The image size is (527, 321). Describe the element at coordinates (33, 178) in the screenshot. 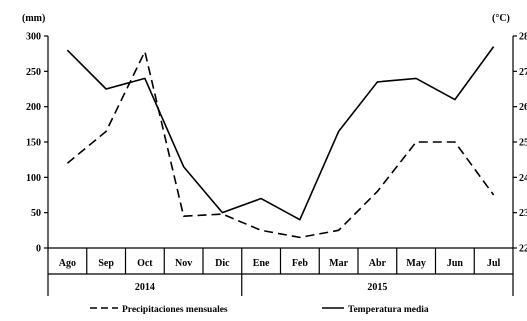

I see `left-tick-label: 100` at that location.